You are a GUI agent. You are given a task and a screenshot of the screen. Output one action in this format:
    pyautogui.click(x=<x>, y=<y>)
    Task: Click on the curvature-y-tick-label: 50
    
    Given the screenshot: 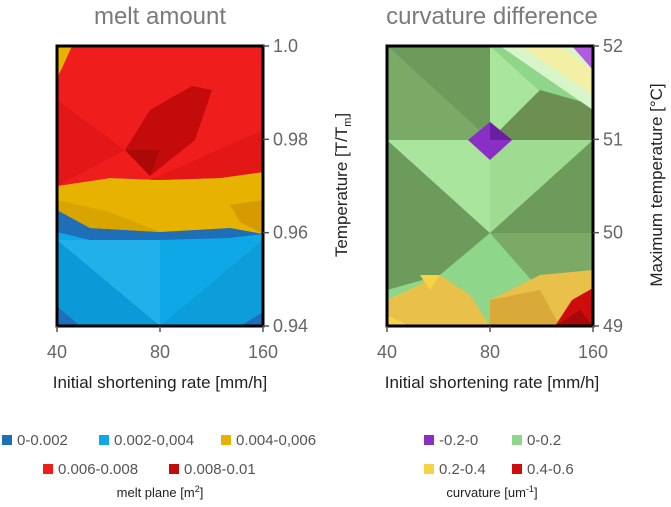 What is the action you would take?
    pyautogui.click(x=613, y=233)
    